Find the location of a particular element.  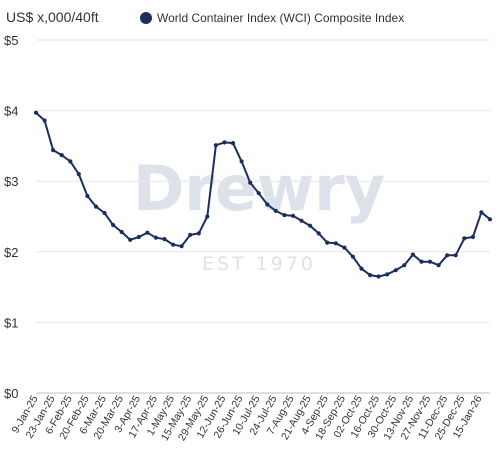

y-tick-label: $0 is located at coordinates (11, 393).